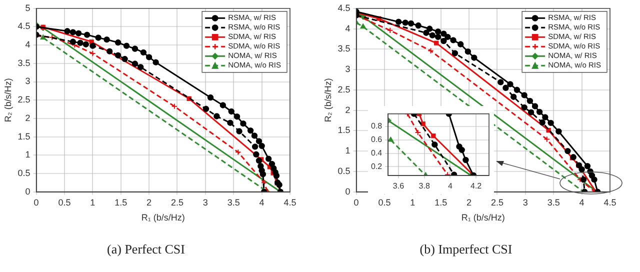 The image size is (640, 272). What do you see at coordinates (466, 249) in the screenshot?
I see `text: (b) Imperfect CSI` at bounding box center [466, 249].